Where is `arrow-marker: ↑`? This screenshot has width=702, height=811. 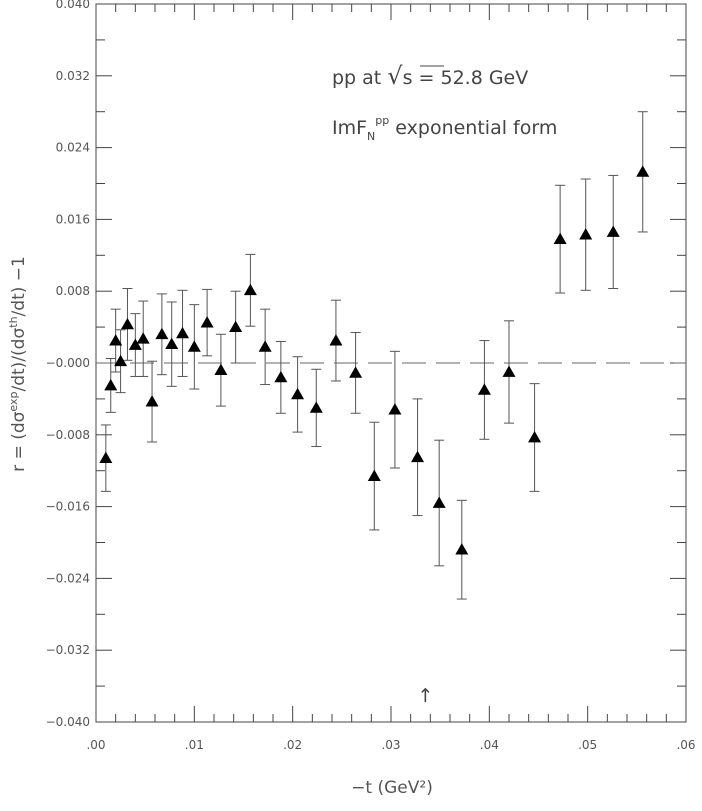 arrow-marker: ↑ is located at coordinates (425, 696).